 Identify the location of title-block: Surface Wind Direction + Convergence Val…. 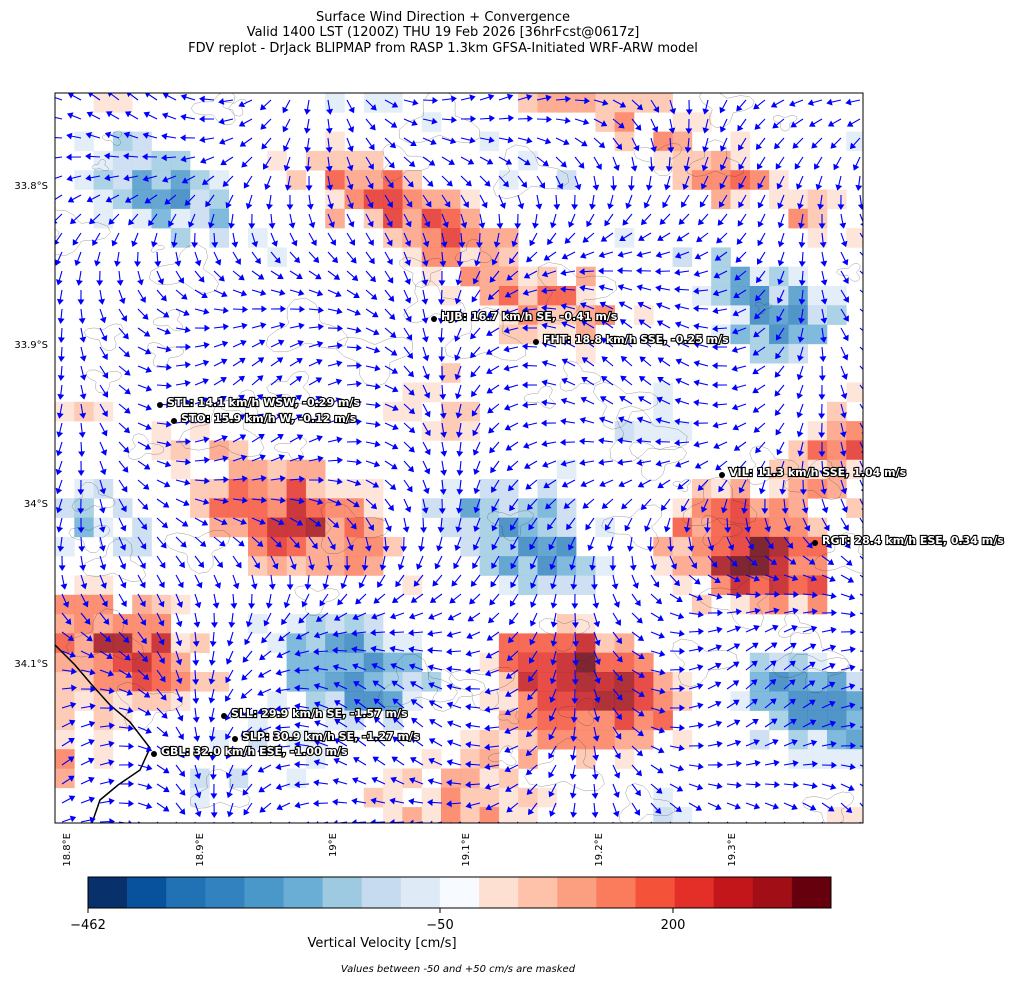
(443, 33).